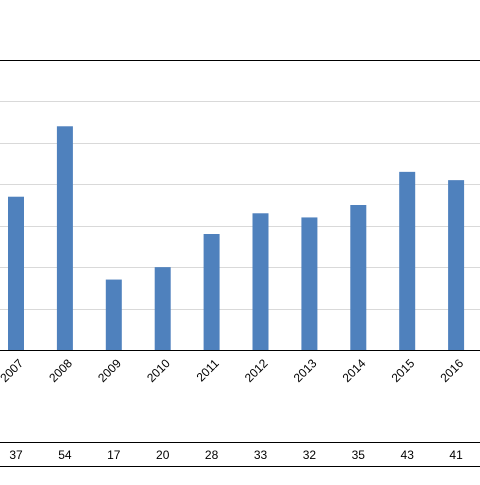 This screenshot has height=485, width=480. Describe the element at coordinates (354, 370) in the screenshot. I see `x-tick-label: 2014` at that location.